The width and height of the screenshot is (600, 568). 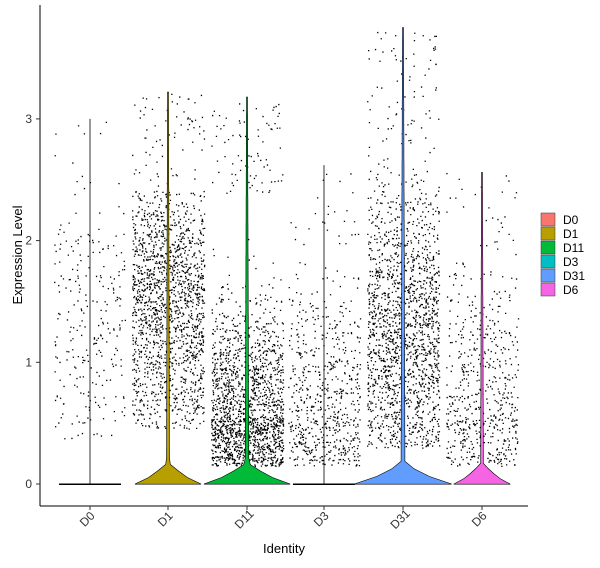 What do you see at coordinates (325, 320) in the screenshot?
I see `points-D3` at bounding box center [325, 320].